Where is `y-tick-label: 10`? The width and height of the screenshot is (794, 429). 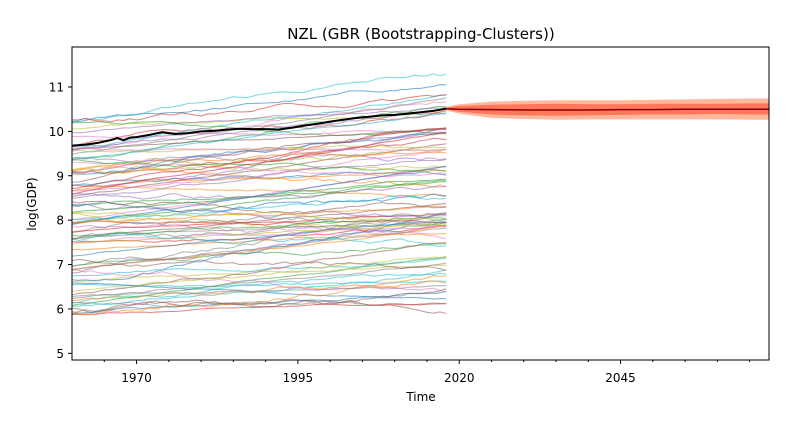 y-tick-label: 10 is located at coordinates (56, 132).